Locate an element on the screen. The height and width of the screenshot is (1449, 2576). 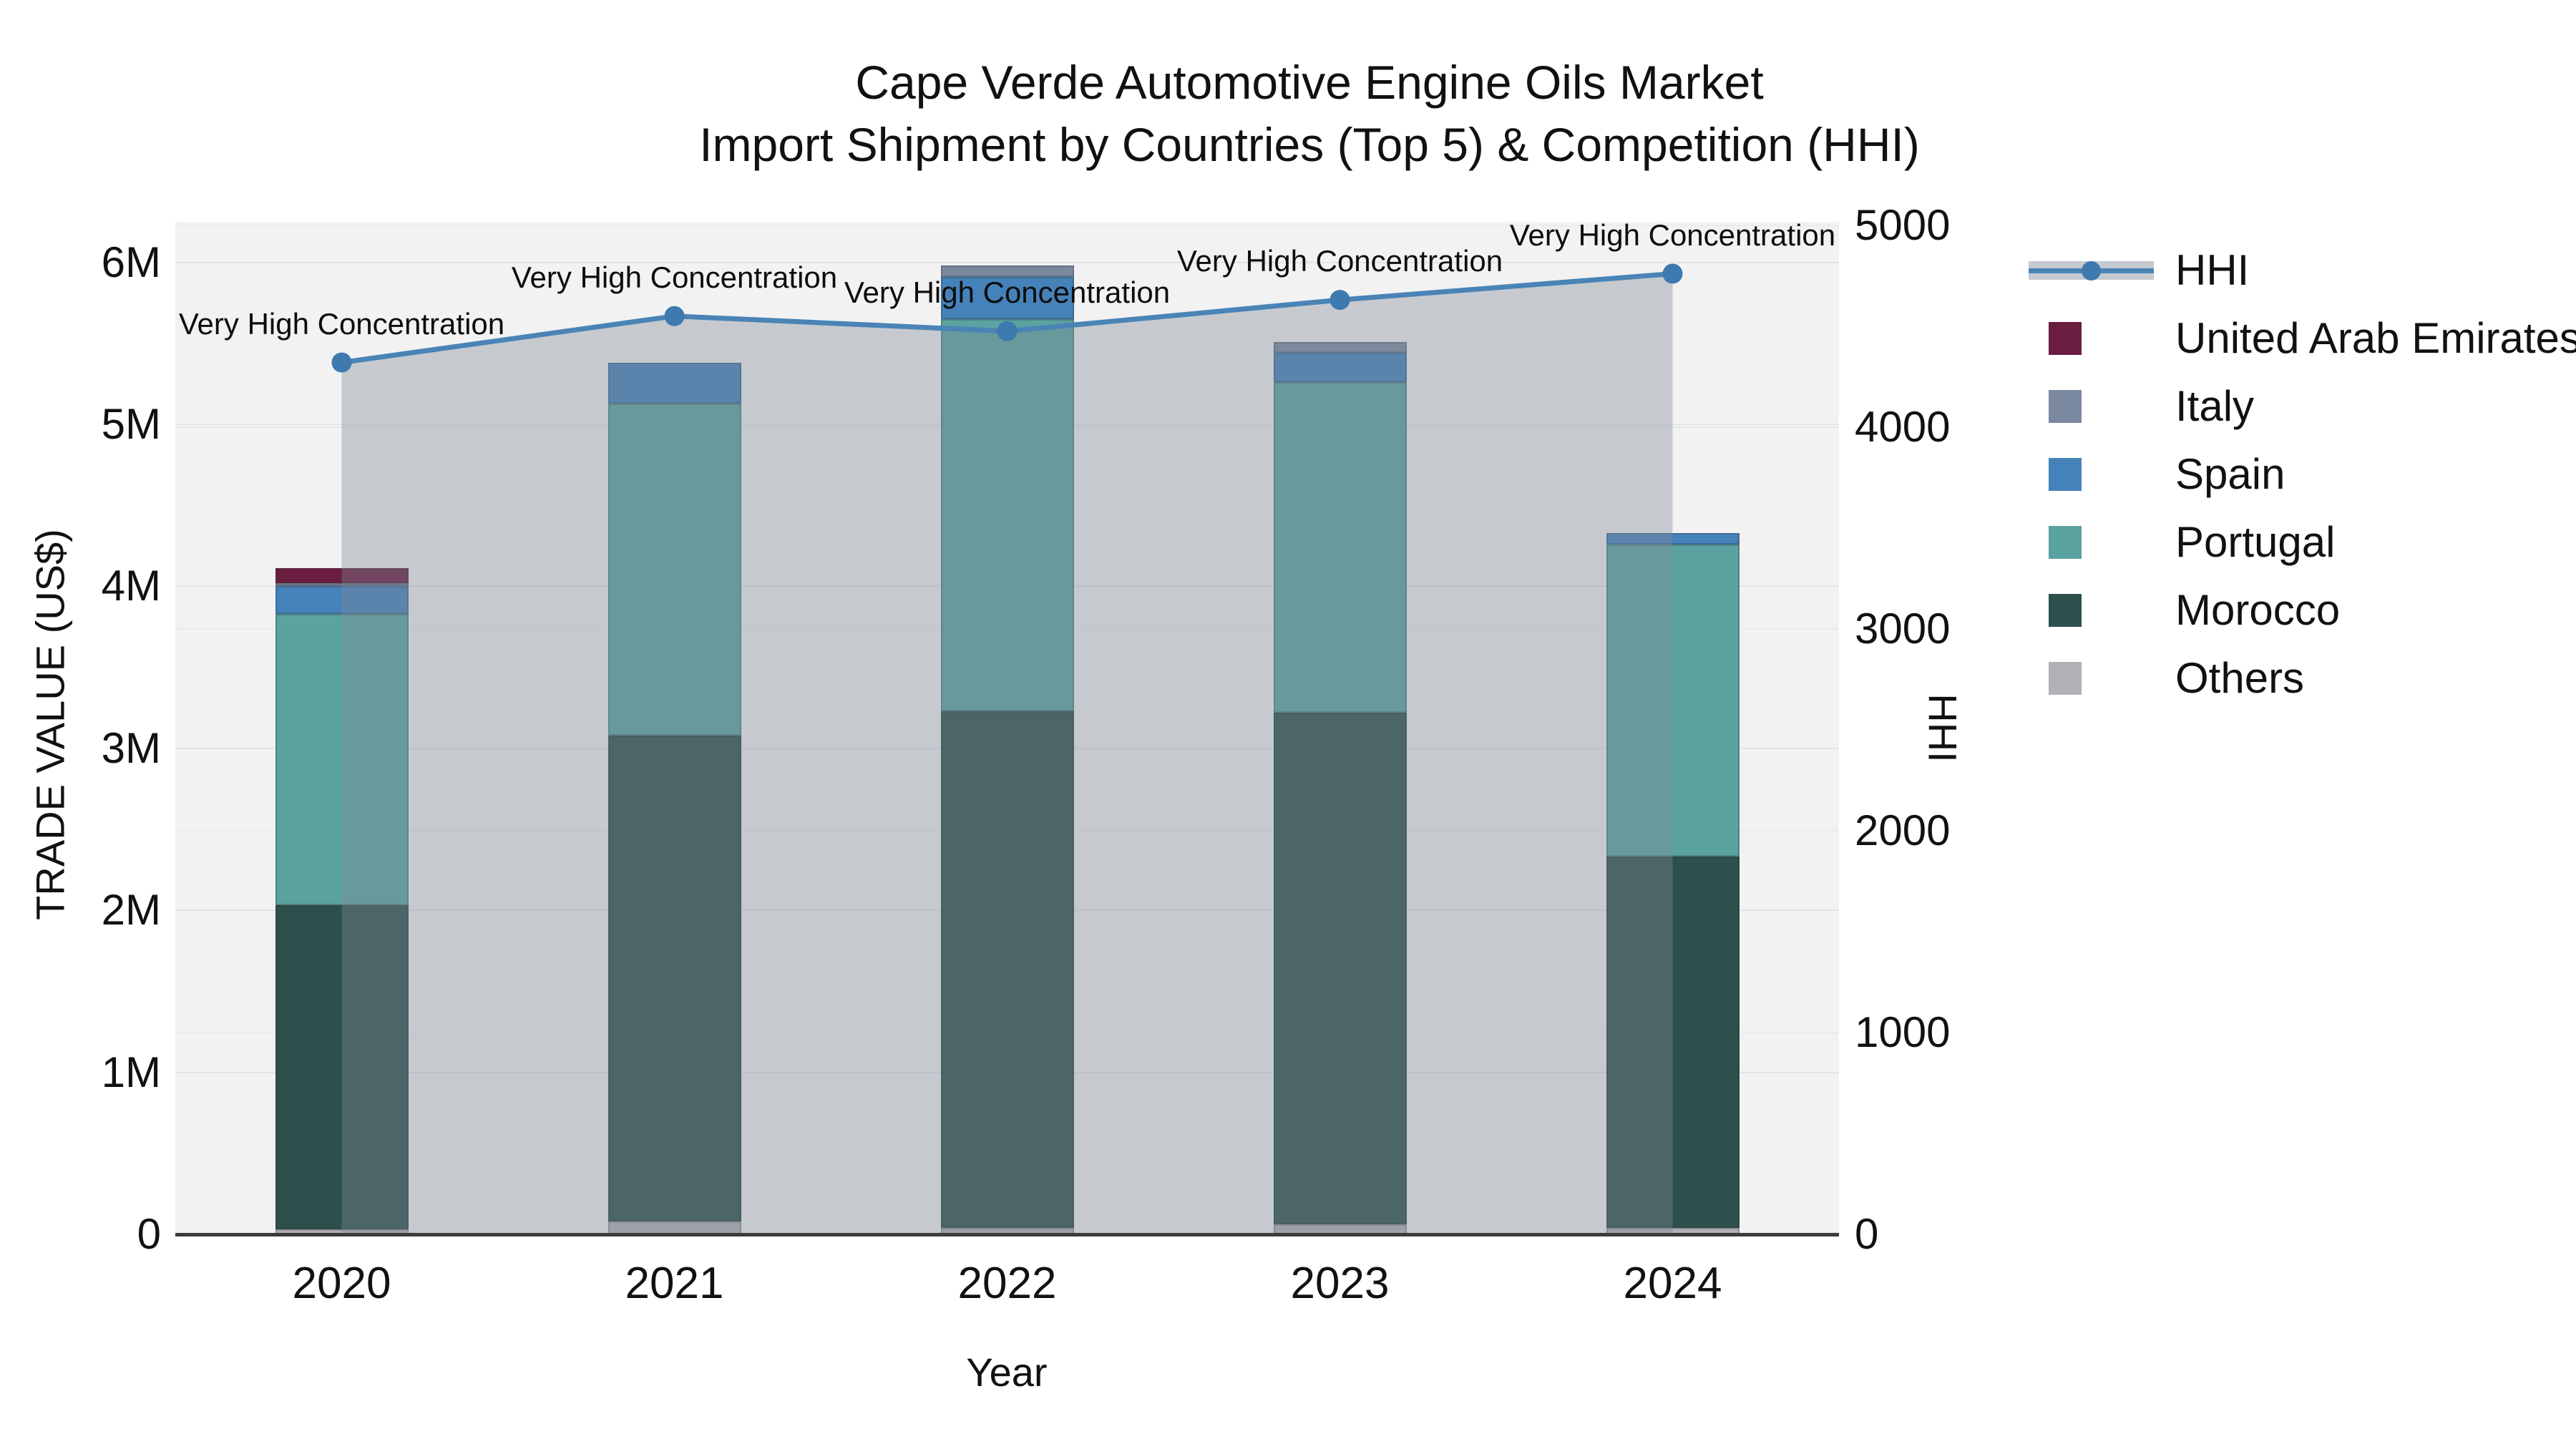
left-axis-title: TRADE VALUE (US$) is located at coordinates (50, 724).